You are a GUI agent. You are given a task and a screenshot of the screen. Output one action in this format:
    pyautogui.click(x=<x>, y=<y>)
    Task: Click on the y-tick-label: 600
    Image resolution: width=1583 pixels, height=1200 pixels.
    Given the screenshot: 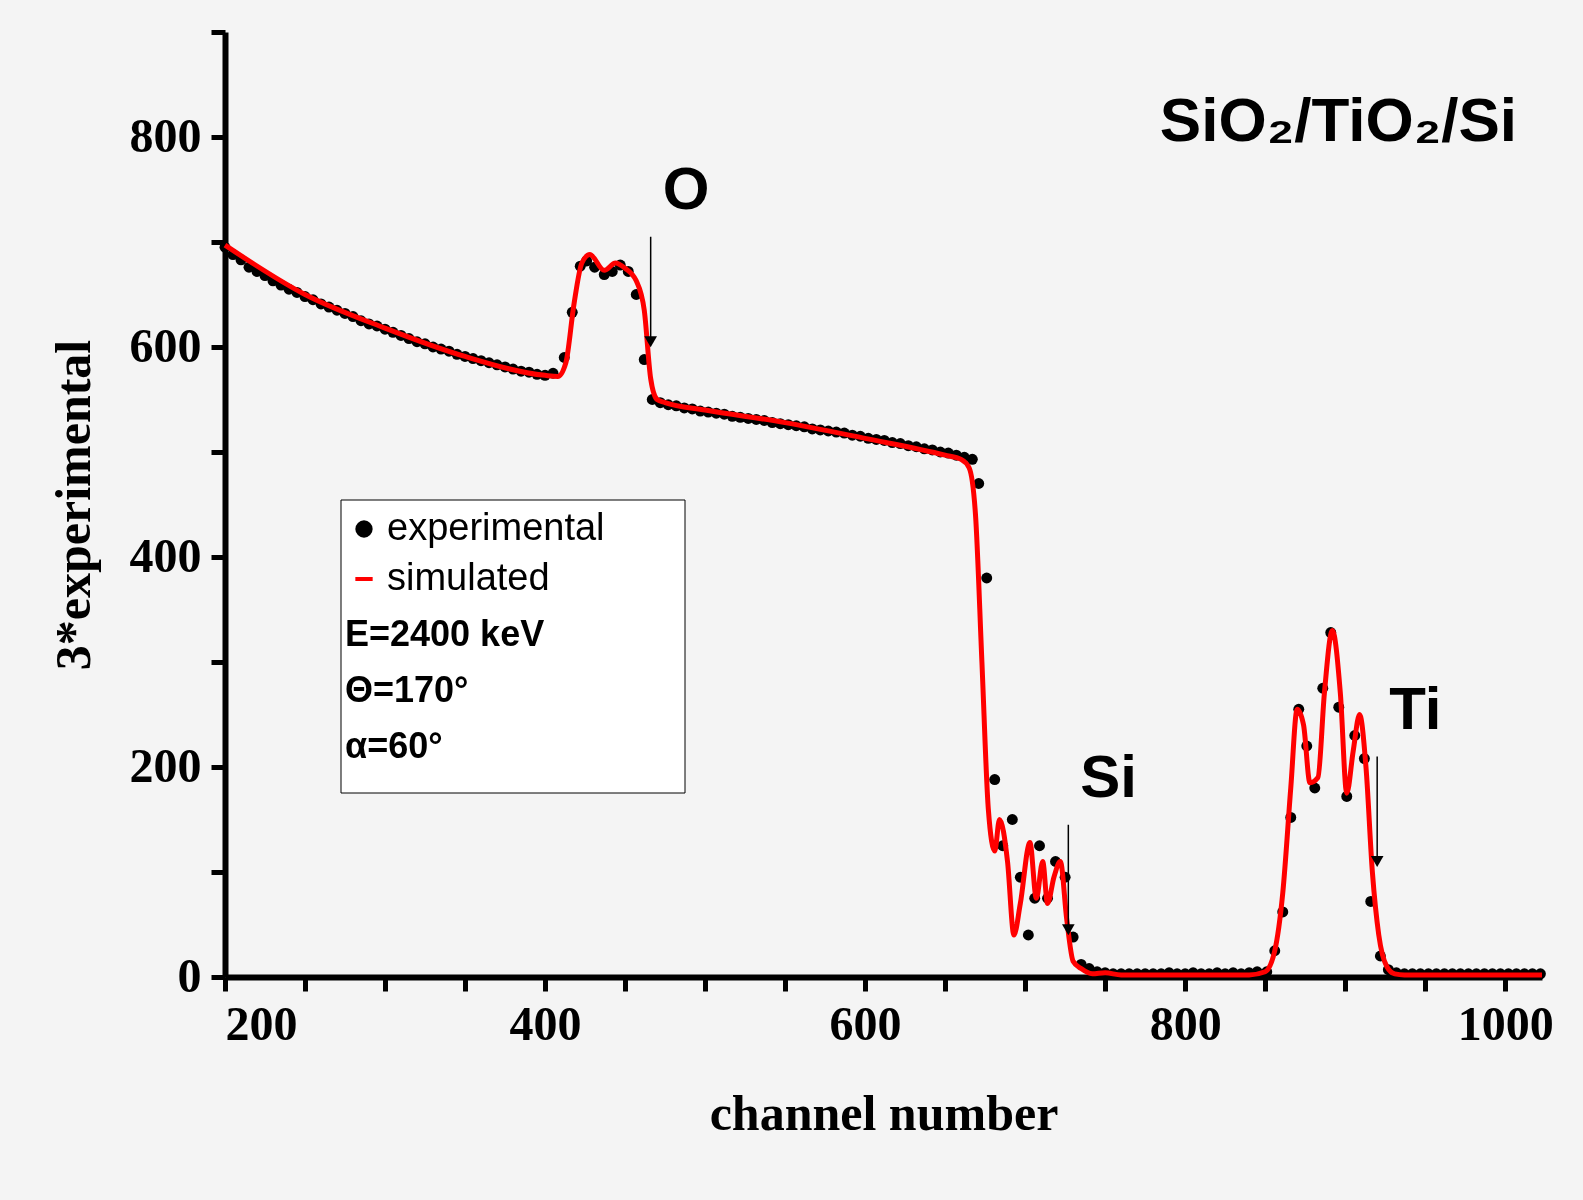 What is the action you would take?
    pyautogui.click(x=165, y=345)
    